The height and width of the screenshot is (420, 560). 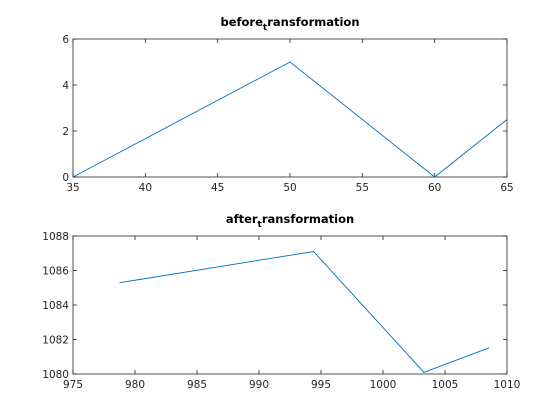 What do you see at coordinates (217, 188) in the screenshot?
I see `x-tick-label: 45` at bounding box center [217, 188].